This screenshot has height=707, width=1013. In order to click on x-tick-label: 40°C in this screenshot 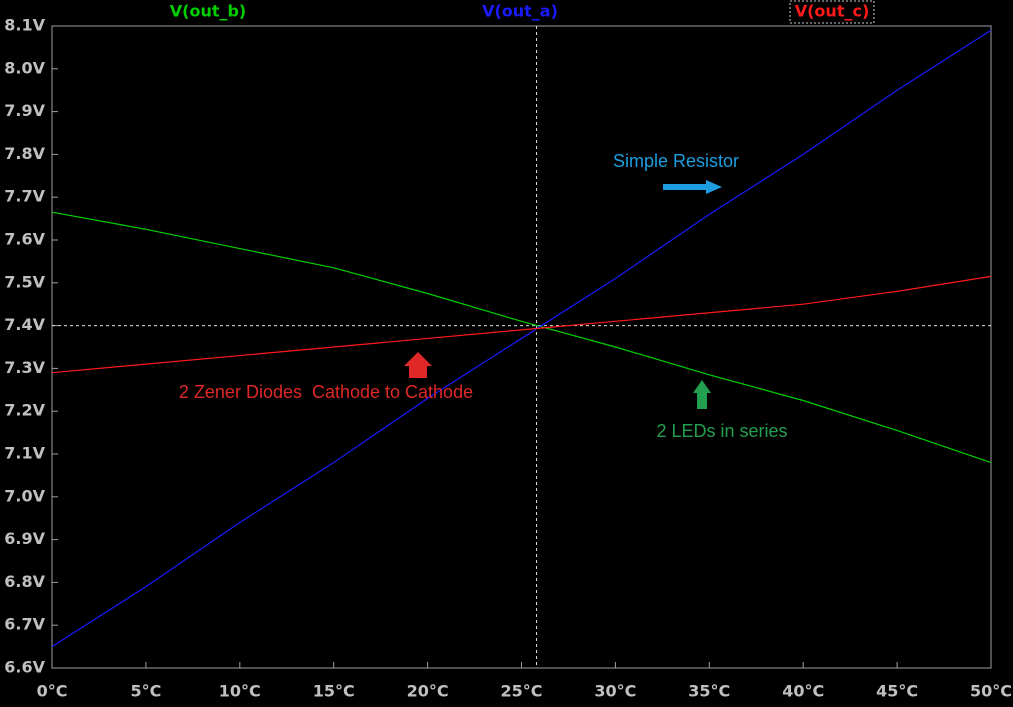, I will do `click(803, 691)`.